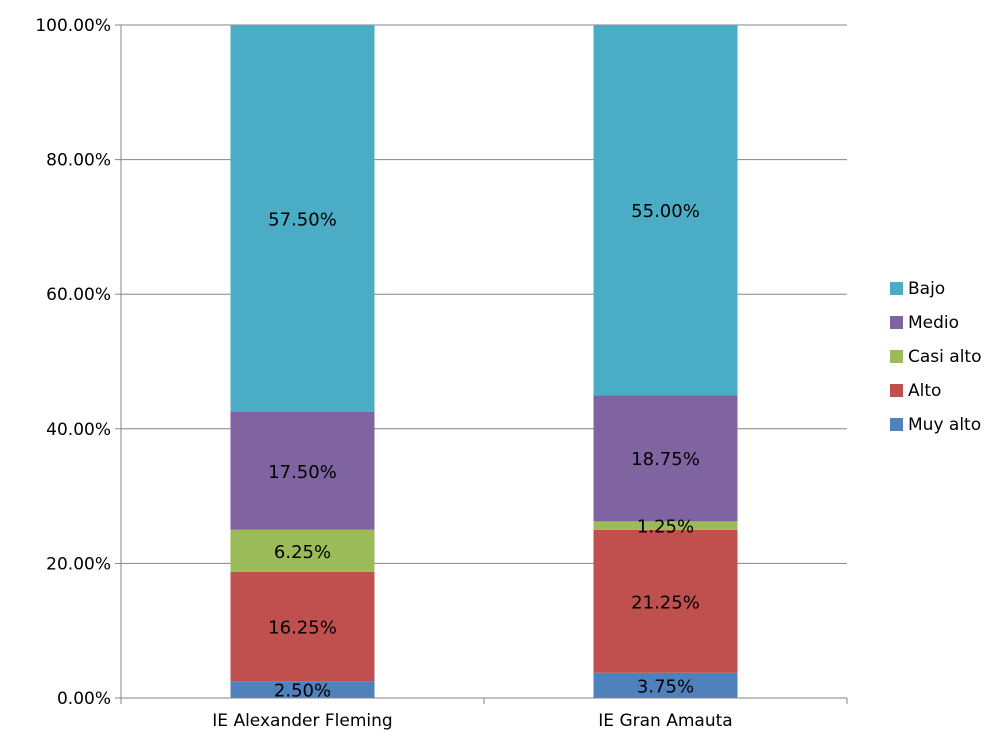  Describe the element at coordinates (944, 357) in the screenshot. I see `legend-label: Casi alto` at that location.